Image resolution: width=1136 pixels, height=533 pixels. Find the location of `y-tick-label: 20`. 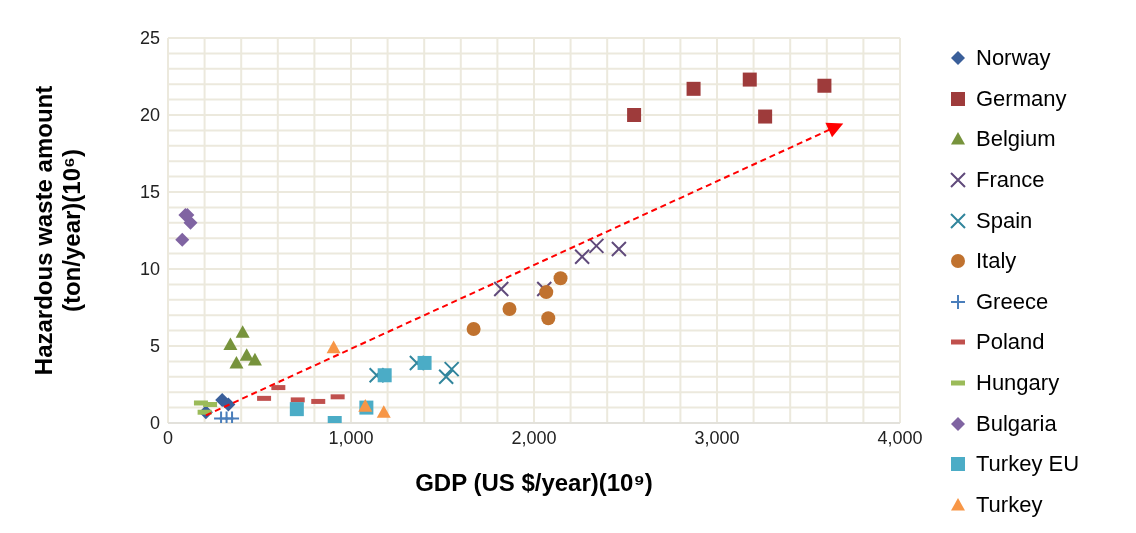

y-tick-label: 20 is located at coordinates (149, 115).